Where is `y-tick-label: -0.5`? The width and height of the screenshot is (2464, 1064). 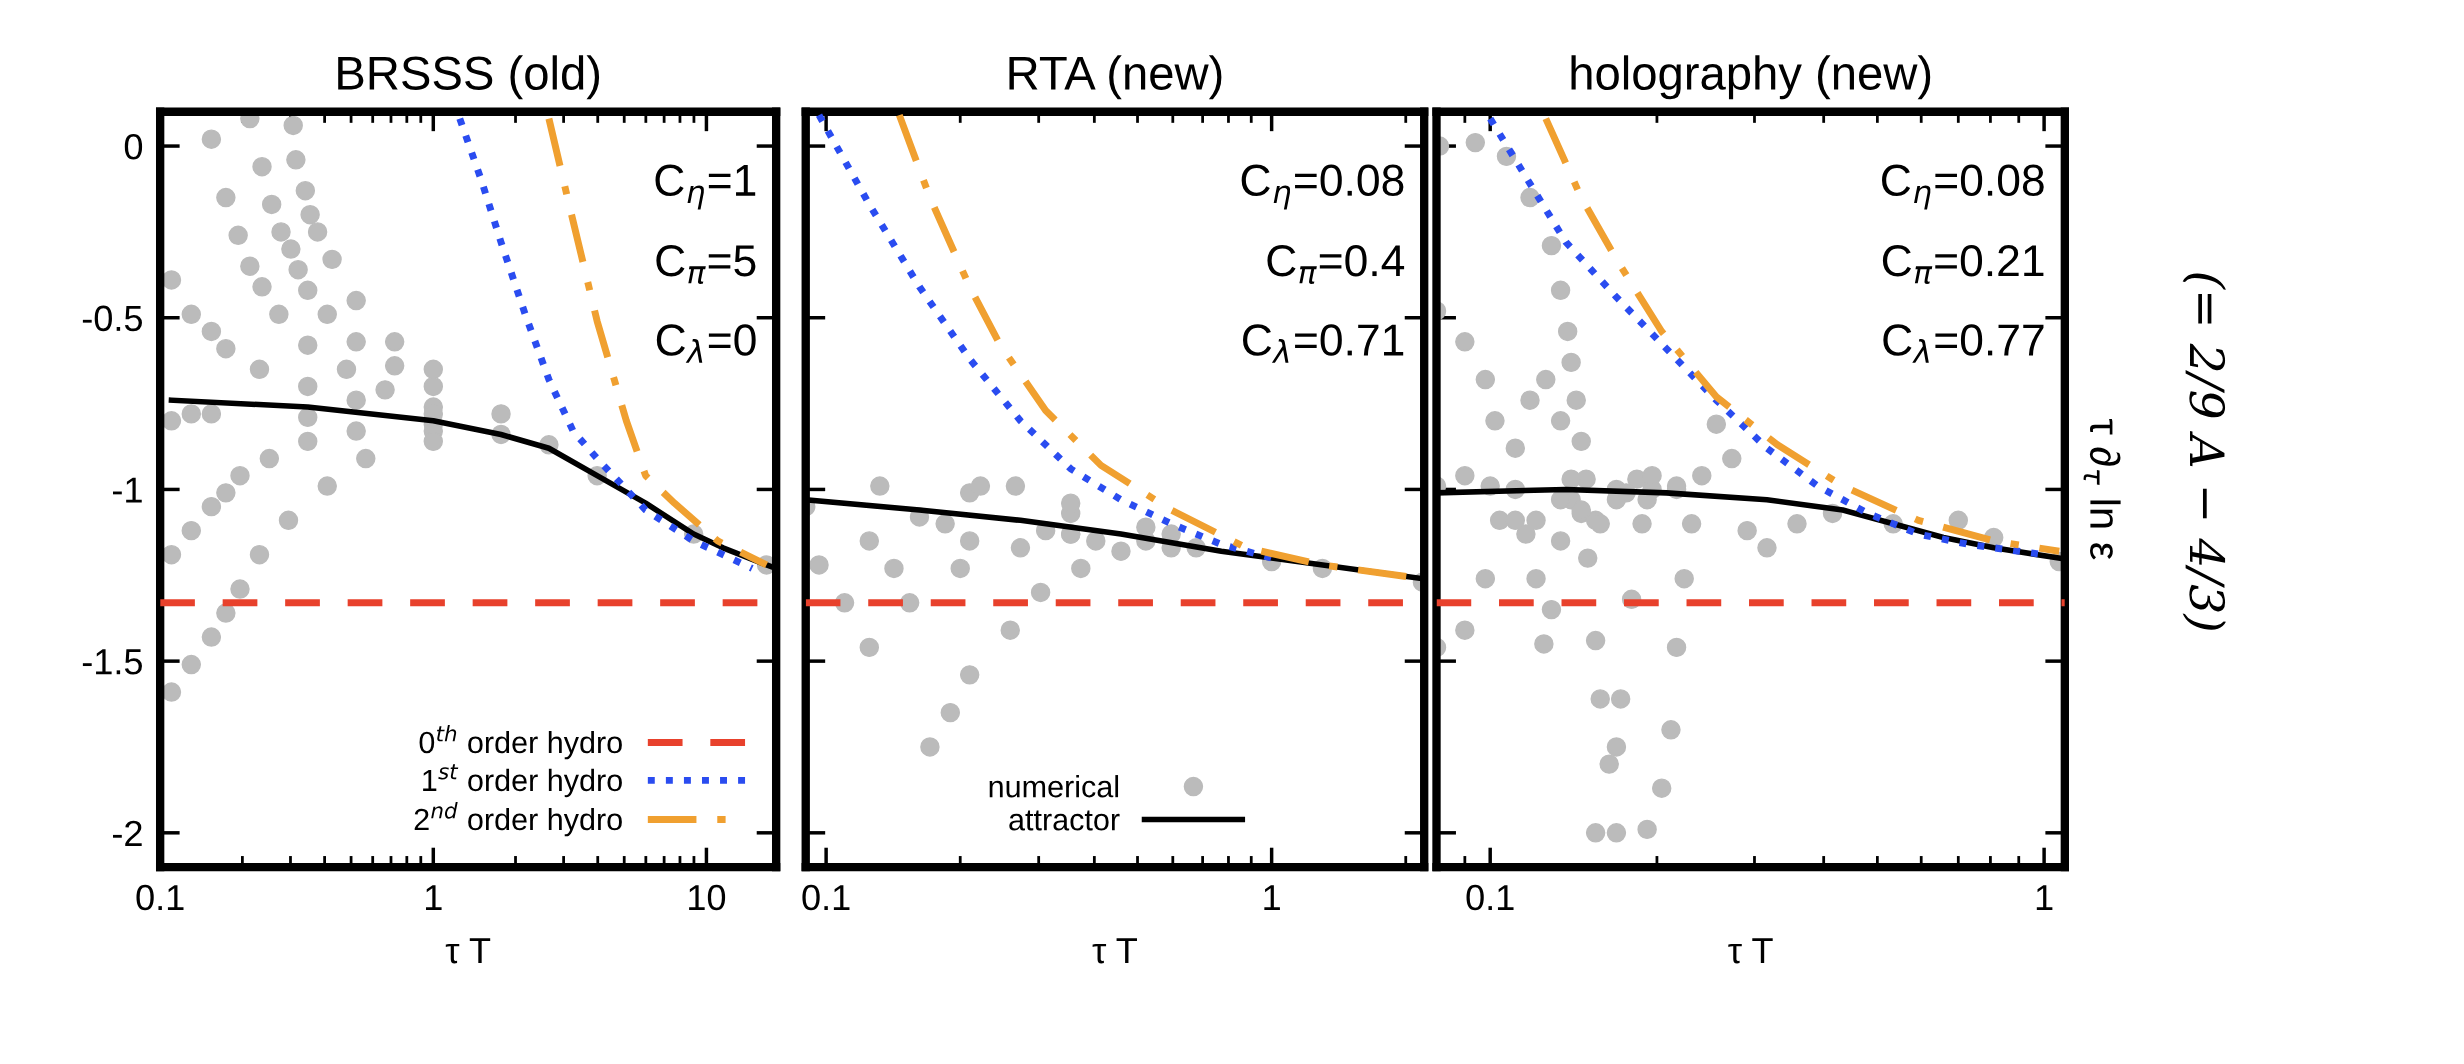 y-tick-label: -0.5 is located at coordinates (112, 318).